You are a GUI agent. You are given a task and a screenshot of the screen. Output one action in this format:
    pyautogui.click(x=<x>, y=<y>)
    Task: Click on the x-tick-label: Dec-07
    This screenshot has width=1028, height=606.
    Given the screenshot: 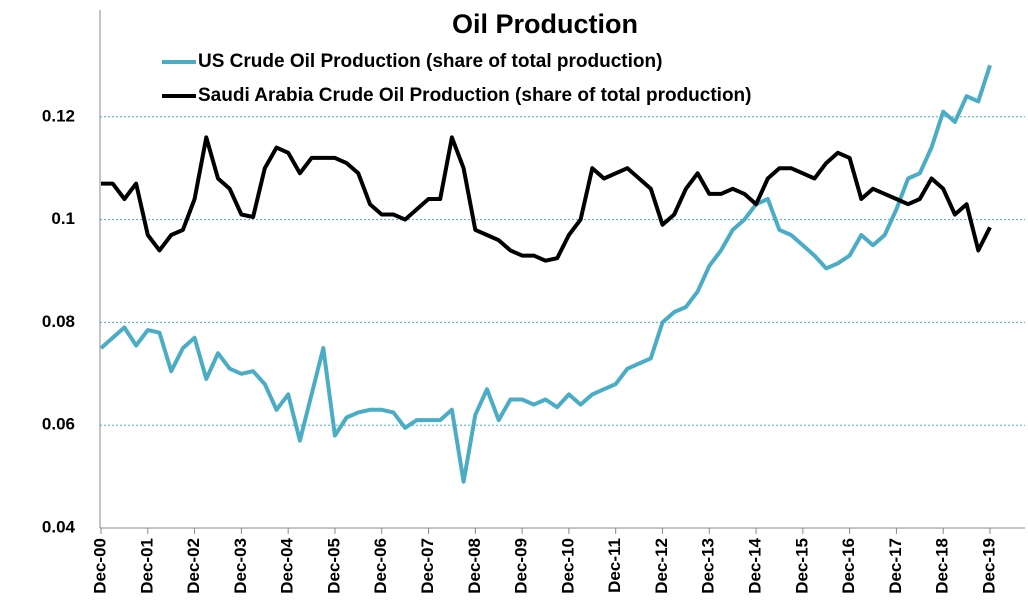 What is the action you would take?
    pyautogui.click(x=427, y=566)
    